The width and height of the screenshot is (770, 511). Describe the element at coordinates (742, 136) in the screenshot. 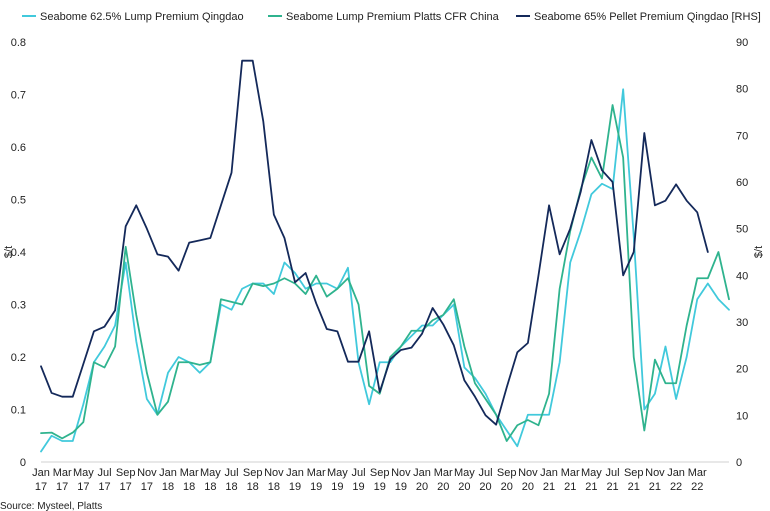

I see `y-right-tick-label: 70` at that location.